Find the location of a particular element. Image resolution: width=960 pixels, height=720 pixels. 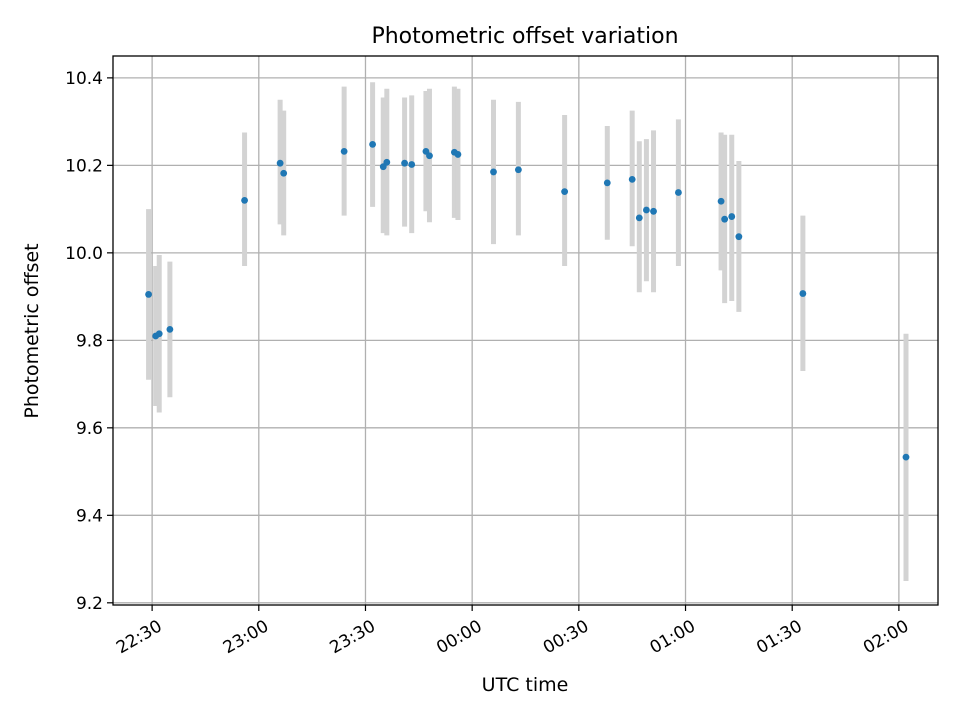

y-axis-ticks: 9.2 9.4 9.6 9.8 10.0 10.2 10.4 is located at coordinates (89, 341).